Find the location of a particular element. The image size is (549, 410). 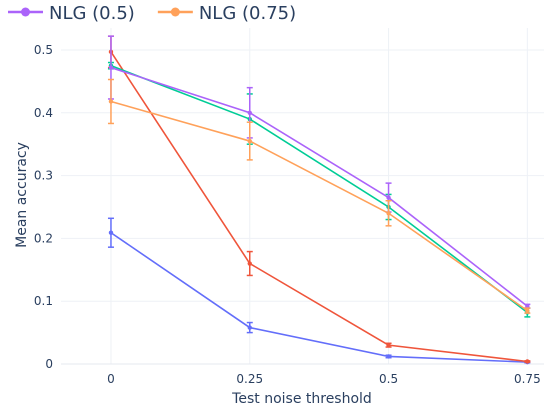

legend: NLG (0.5) NLG (0.75) is located at coordinates (152, 13).